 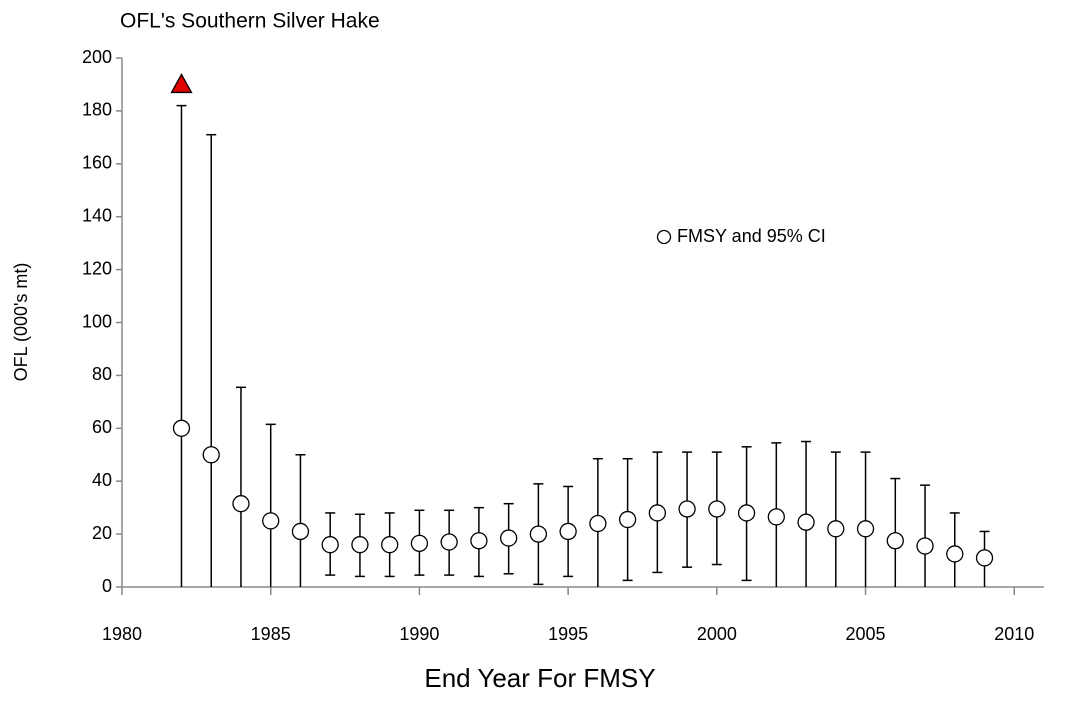 What do you see at coordinates (102, 374) in the screenshot?
I see `y-tick-label: 80` at bounding box center [102, 374].